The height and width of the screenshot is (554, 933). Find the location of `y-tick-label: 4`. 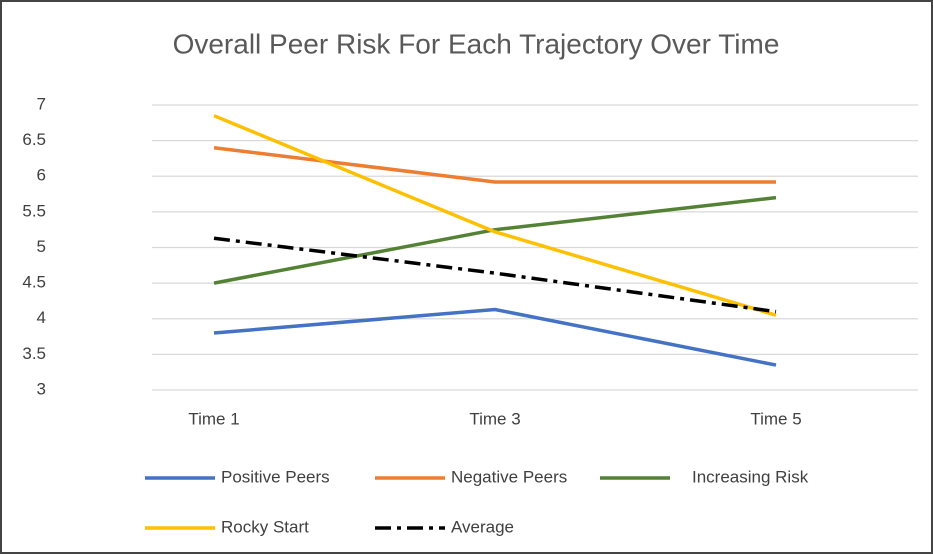

y-tick-label: 4 is located at coordinates (41, 317).